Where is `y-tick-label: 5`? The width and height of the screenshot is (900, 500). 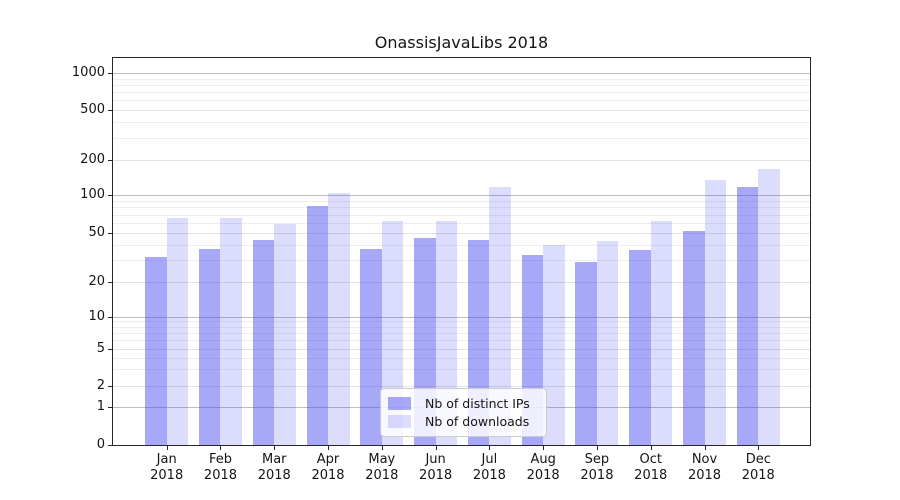 y-tick-label: 5 is located at coordinates (100, 348).